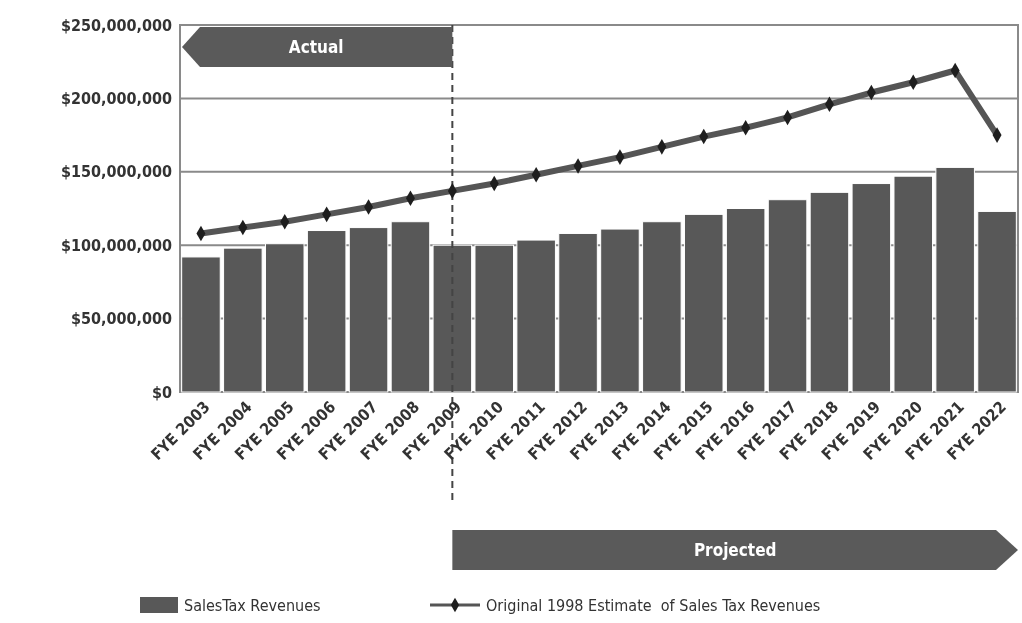  Describe the element at coordinates (161, 392) in the screenshot. I see `y-tick-label: $0` at that location.